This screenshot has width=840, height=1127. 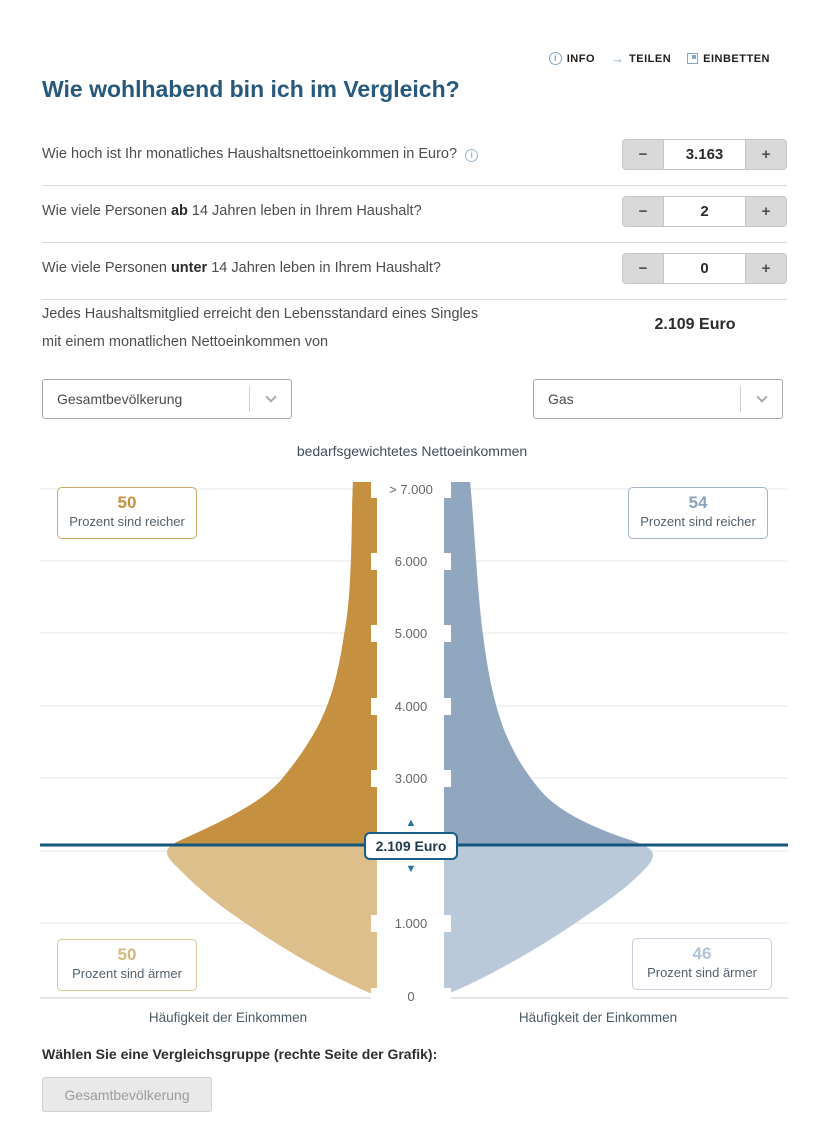 I want to click on question-children-label-bold: unter, so click(x=189, y=268).